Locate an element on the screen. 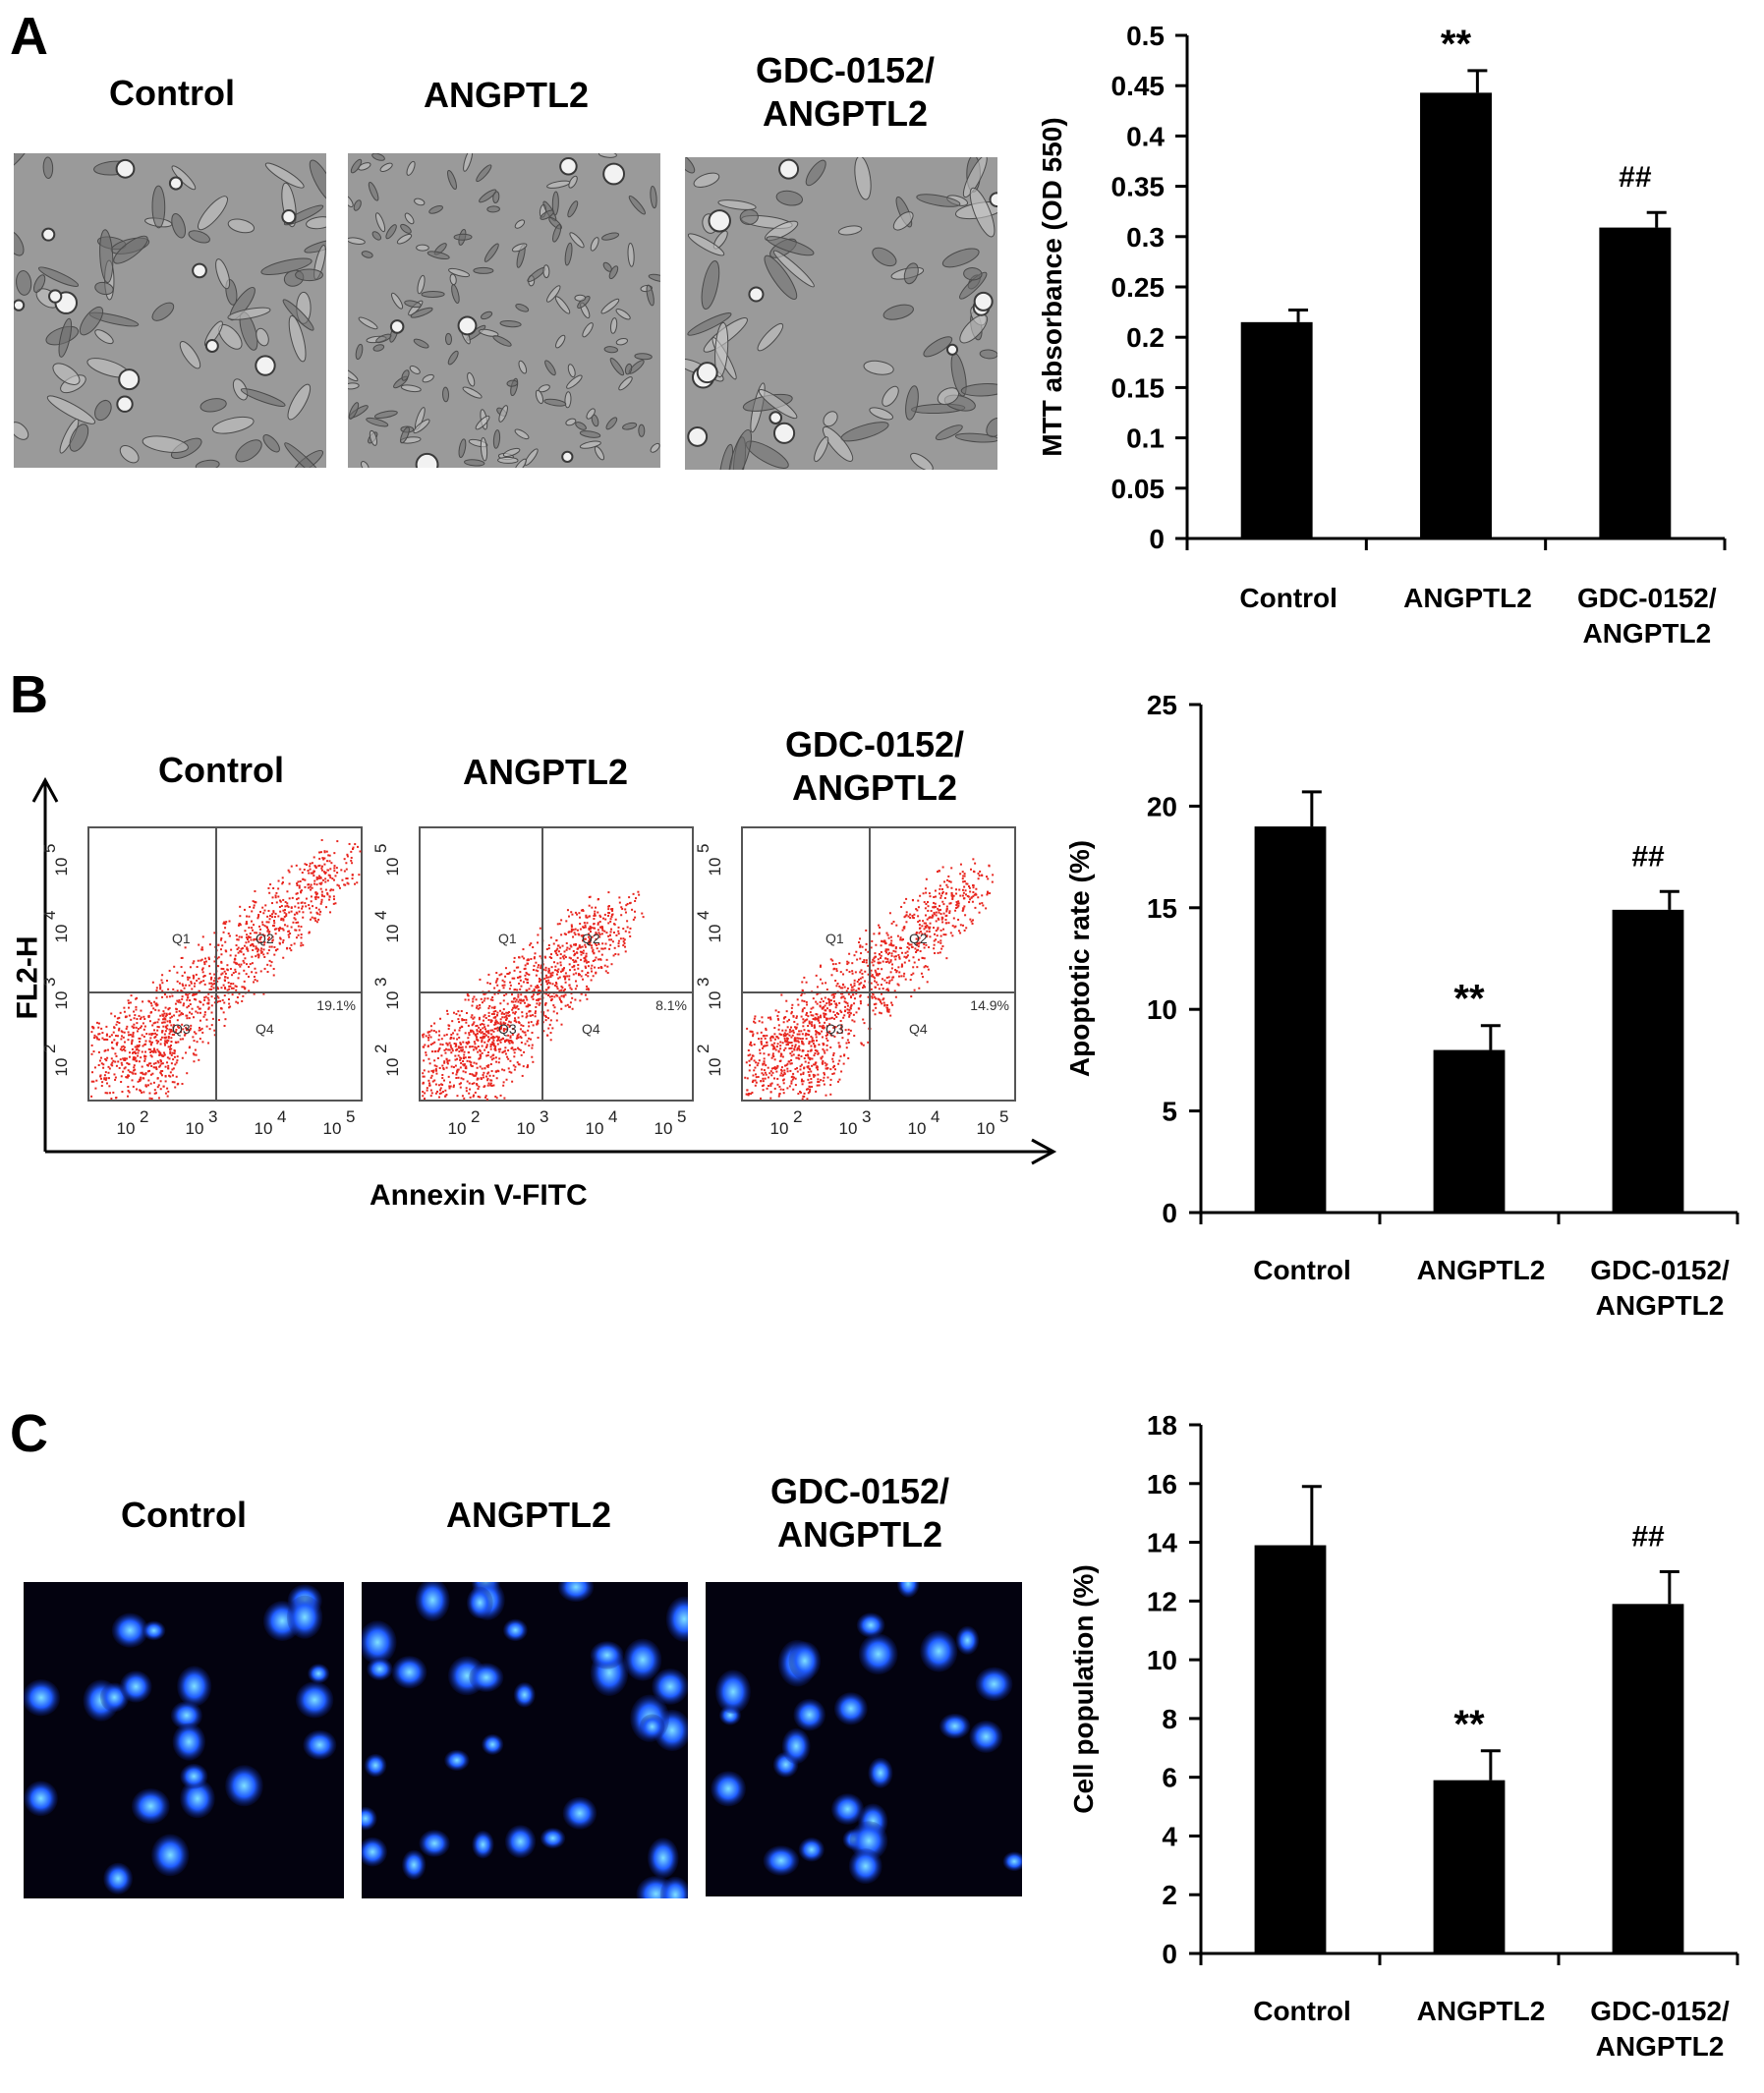 Image resolution: width=1764 pixels, height=2093 pixels. flow-x-tick-exponent: 4 is located at coordinates (281, 1116).